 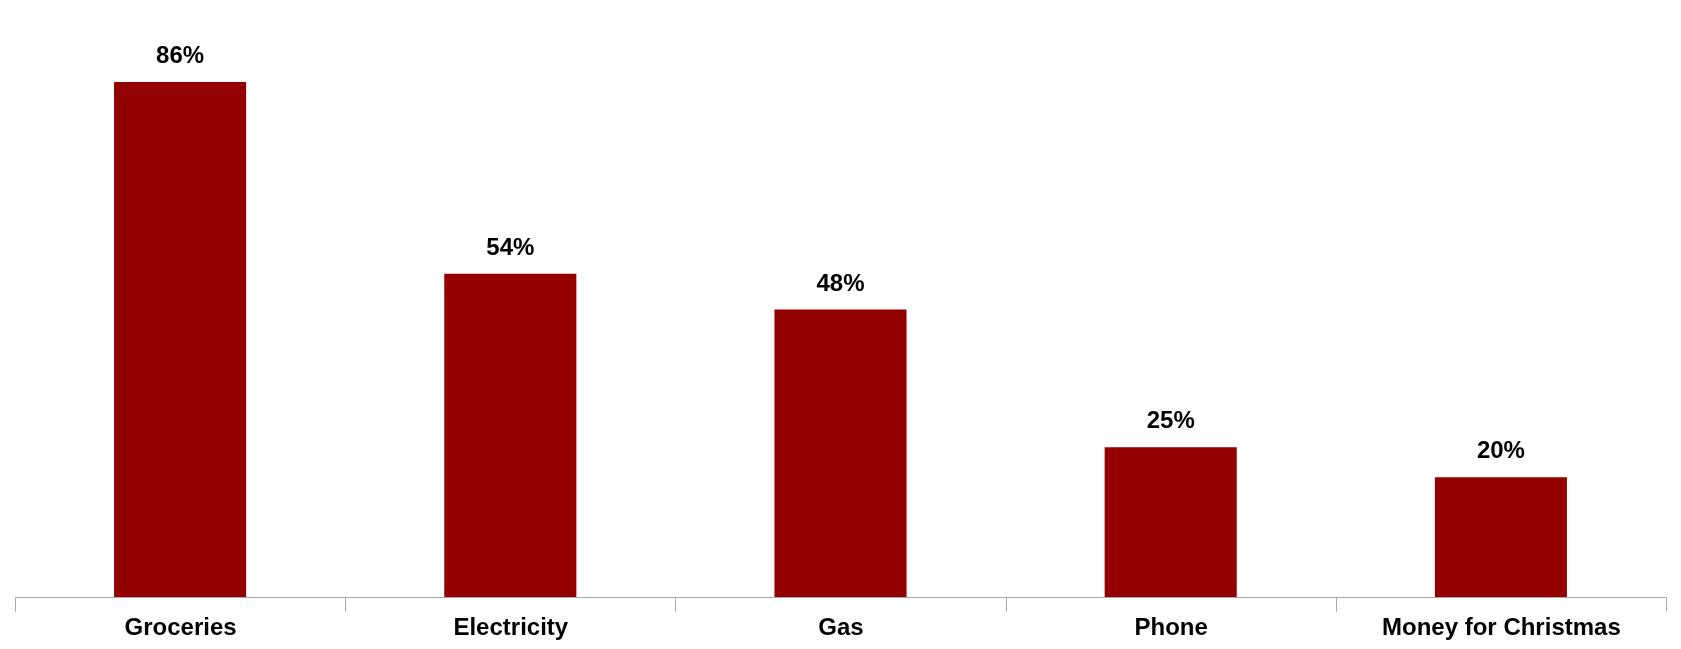 What do you see at coordinates (511, 626) in the screenshot?
I see `x-tick-label: Electricity` at bounding box center [511, 626].